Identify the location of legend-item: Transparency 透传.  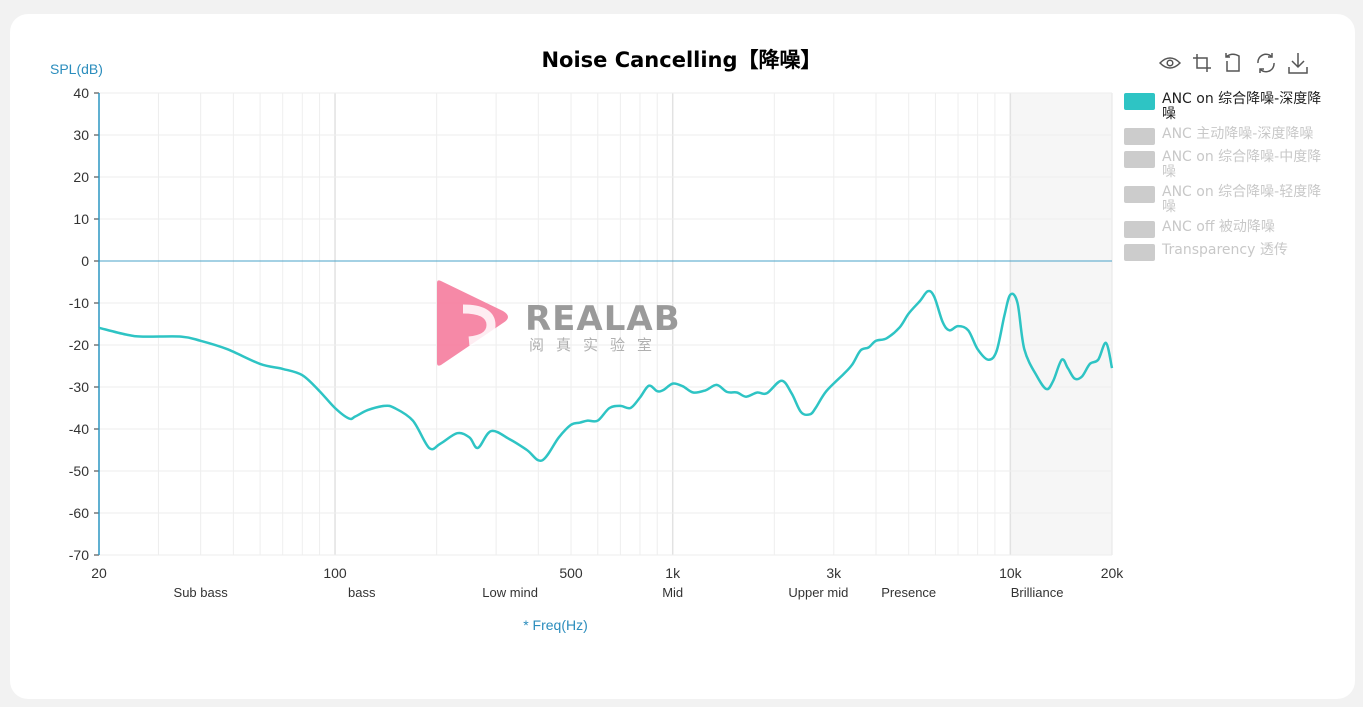
(1234, 252).